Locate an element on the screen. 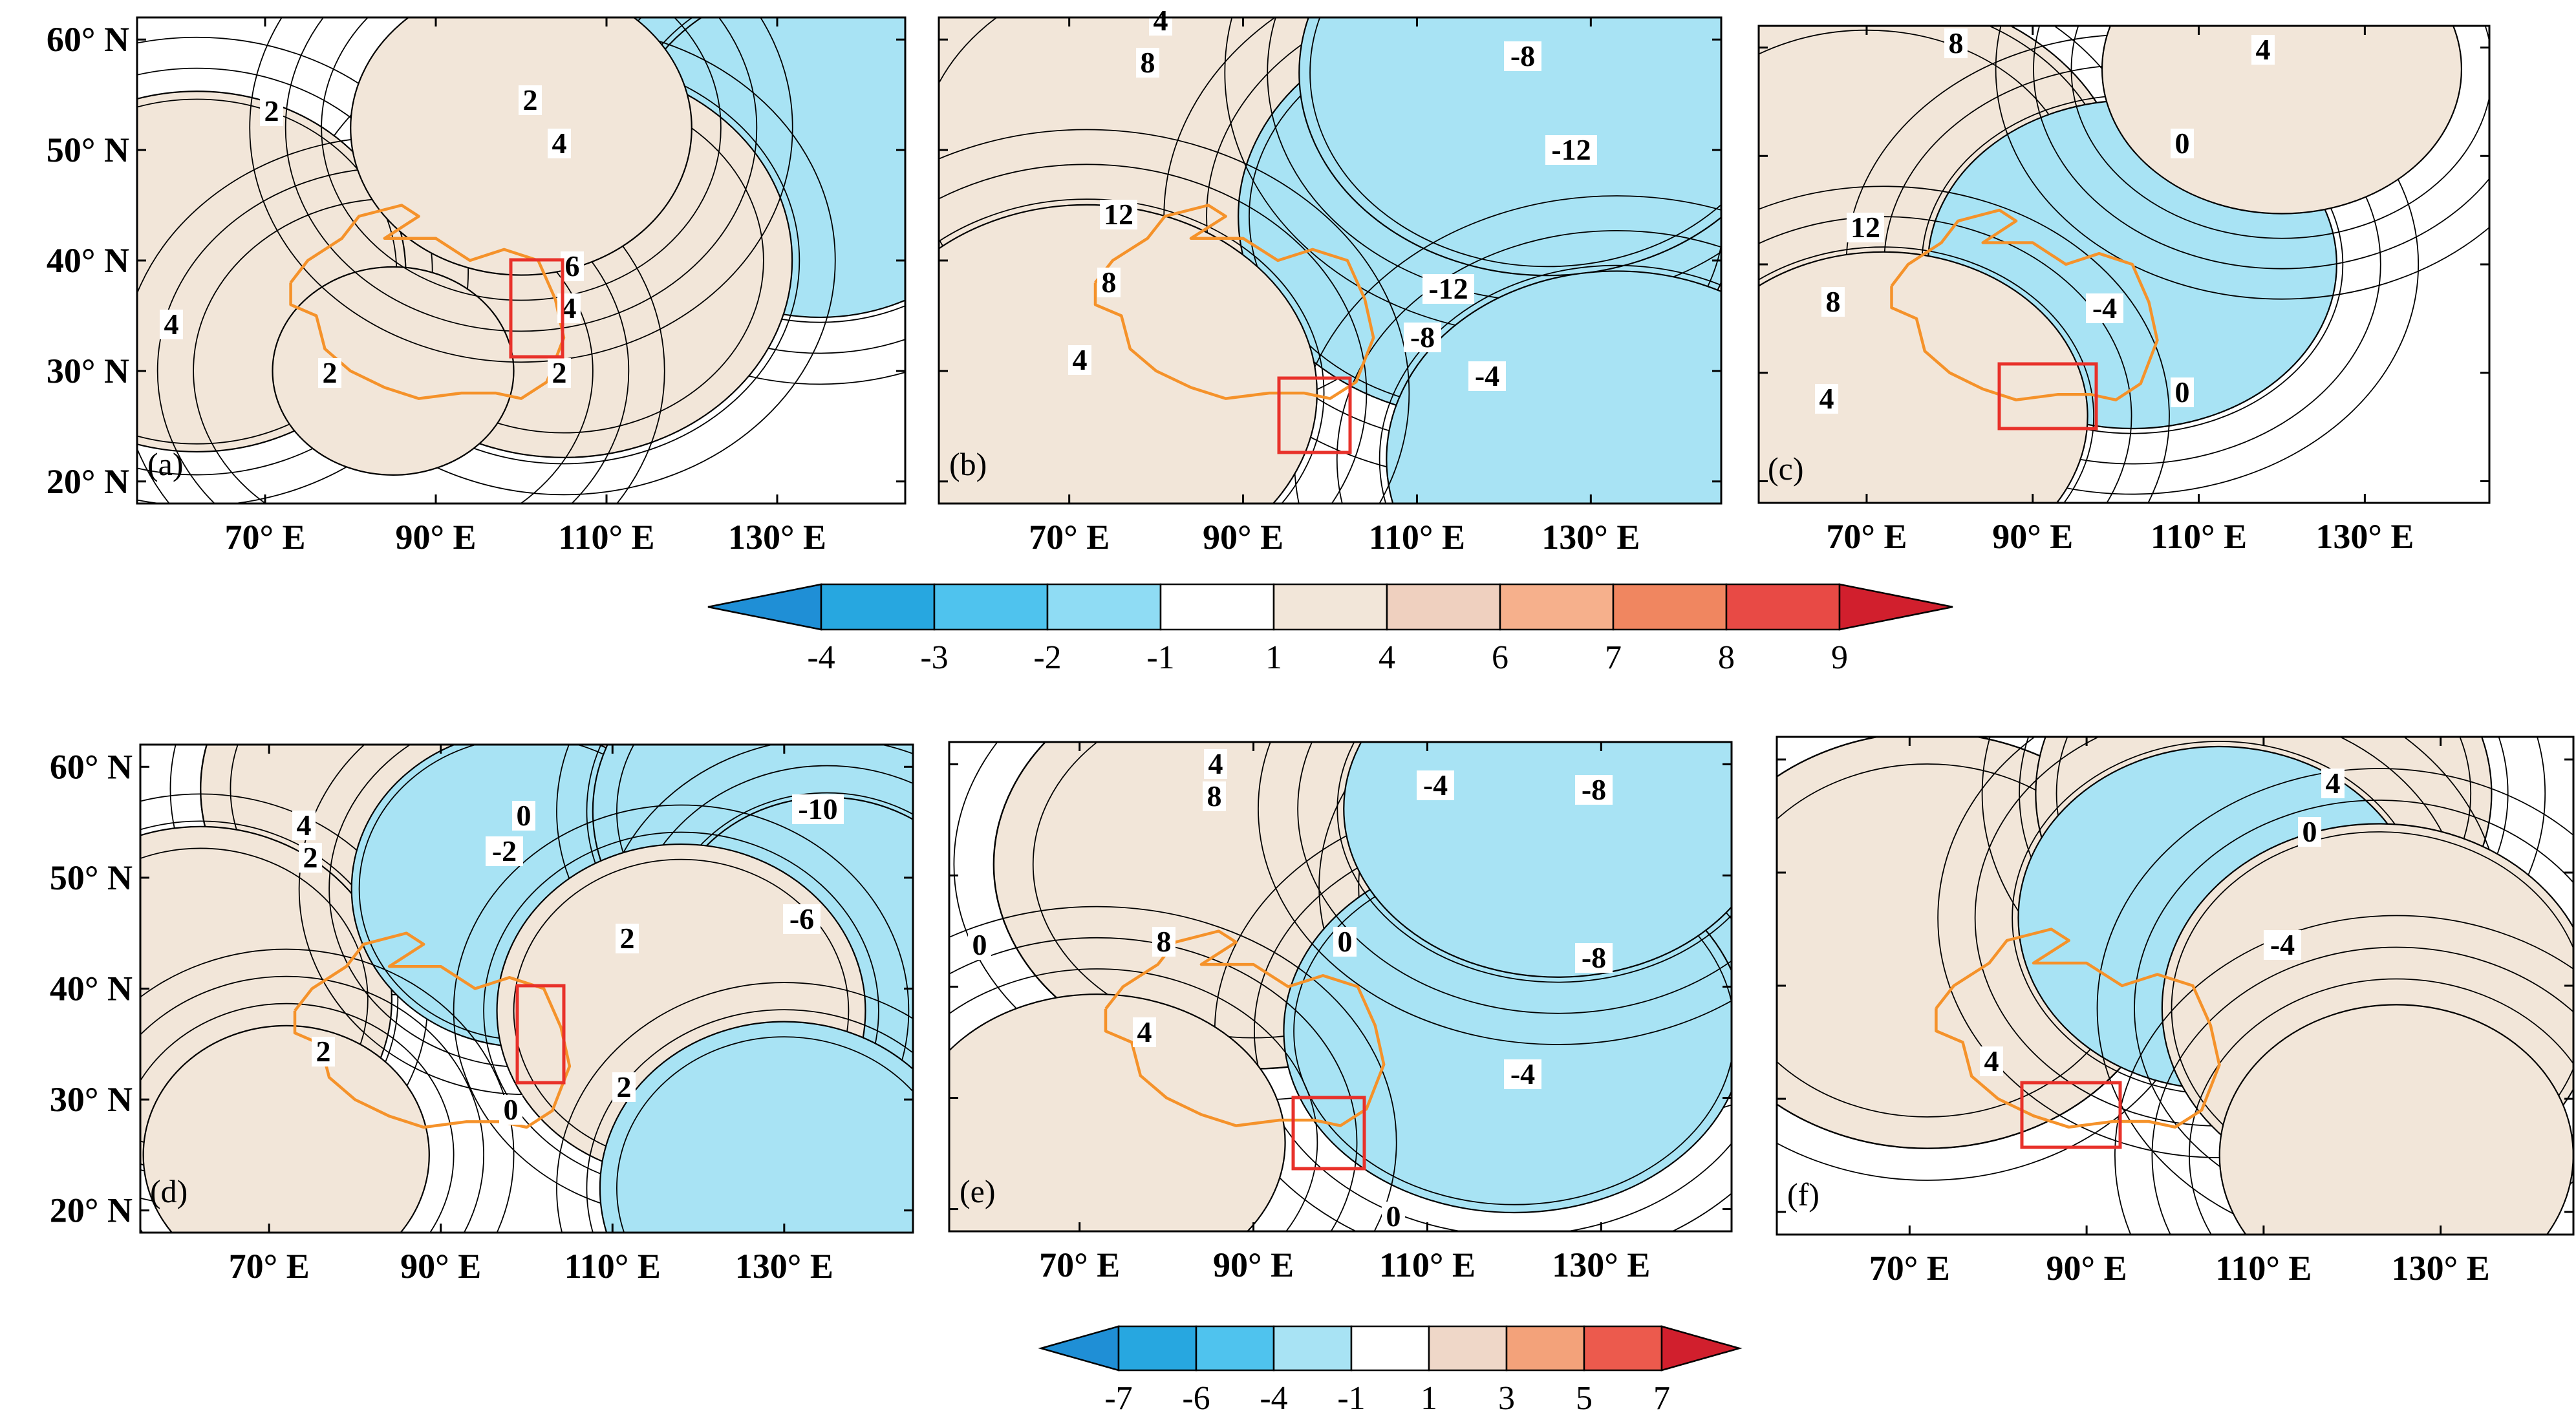 The image size is (2576, 1422). colorbar-label: -2 is located at coordinates (1047, 657).